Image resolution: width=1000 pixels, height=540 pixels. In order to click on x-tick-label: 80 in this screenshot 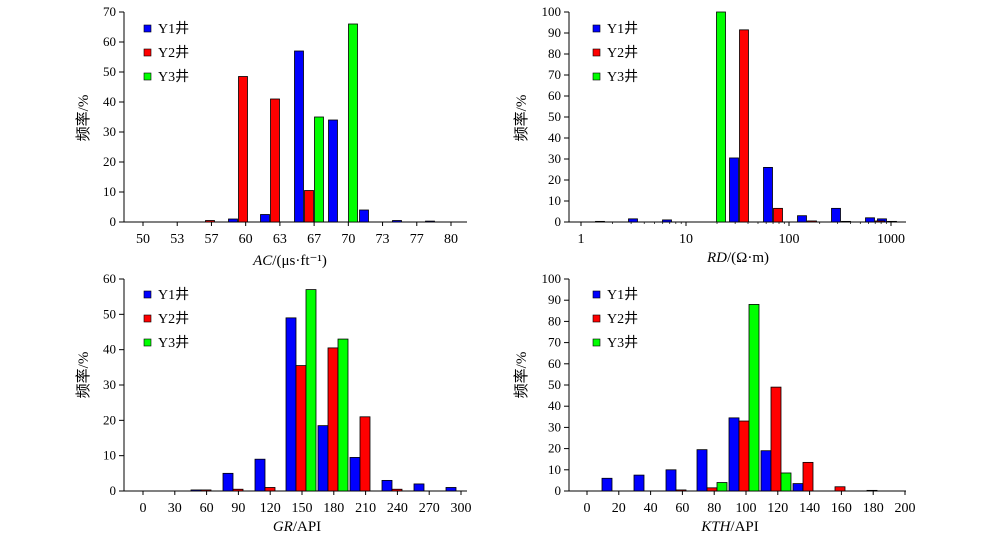, I will do `click(451, 239)`.